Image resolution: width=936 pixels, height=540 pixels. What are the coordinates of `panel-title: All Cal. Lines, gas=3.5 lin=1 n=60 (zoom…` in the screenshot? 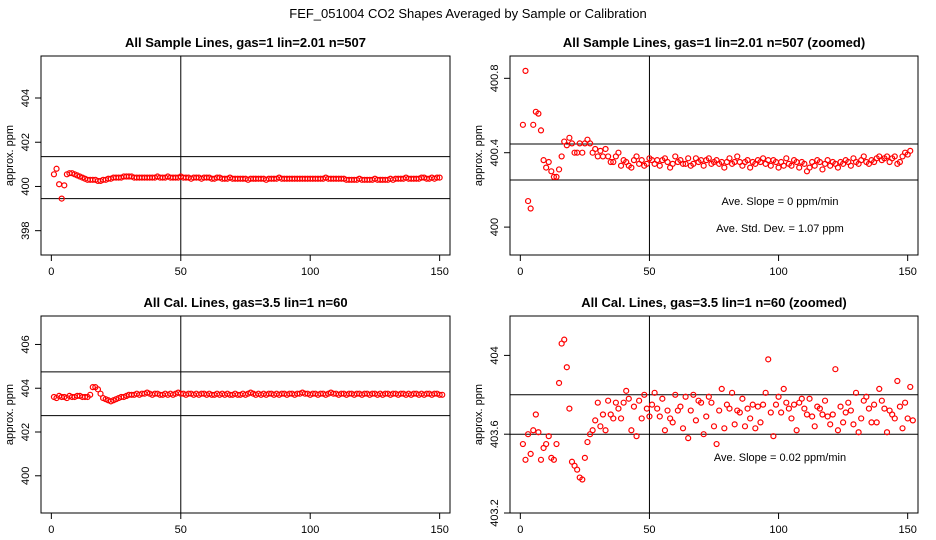 It's located at (714, 302).